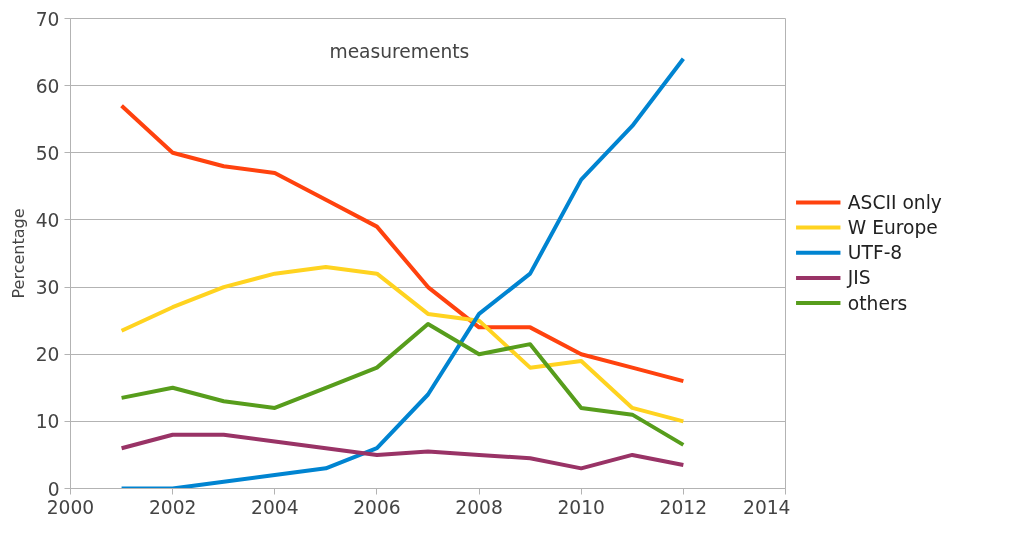 Image resolution: width=1014 pixels, height=540 pixels. I want to click on legend-label: UTF-8, so click(875, 253).